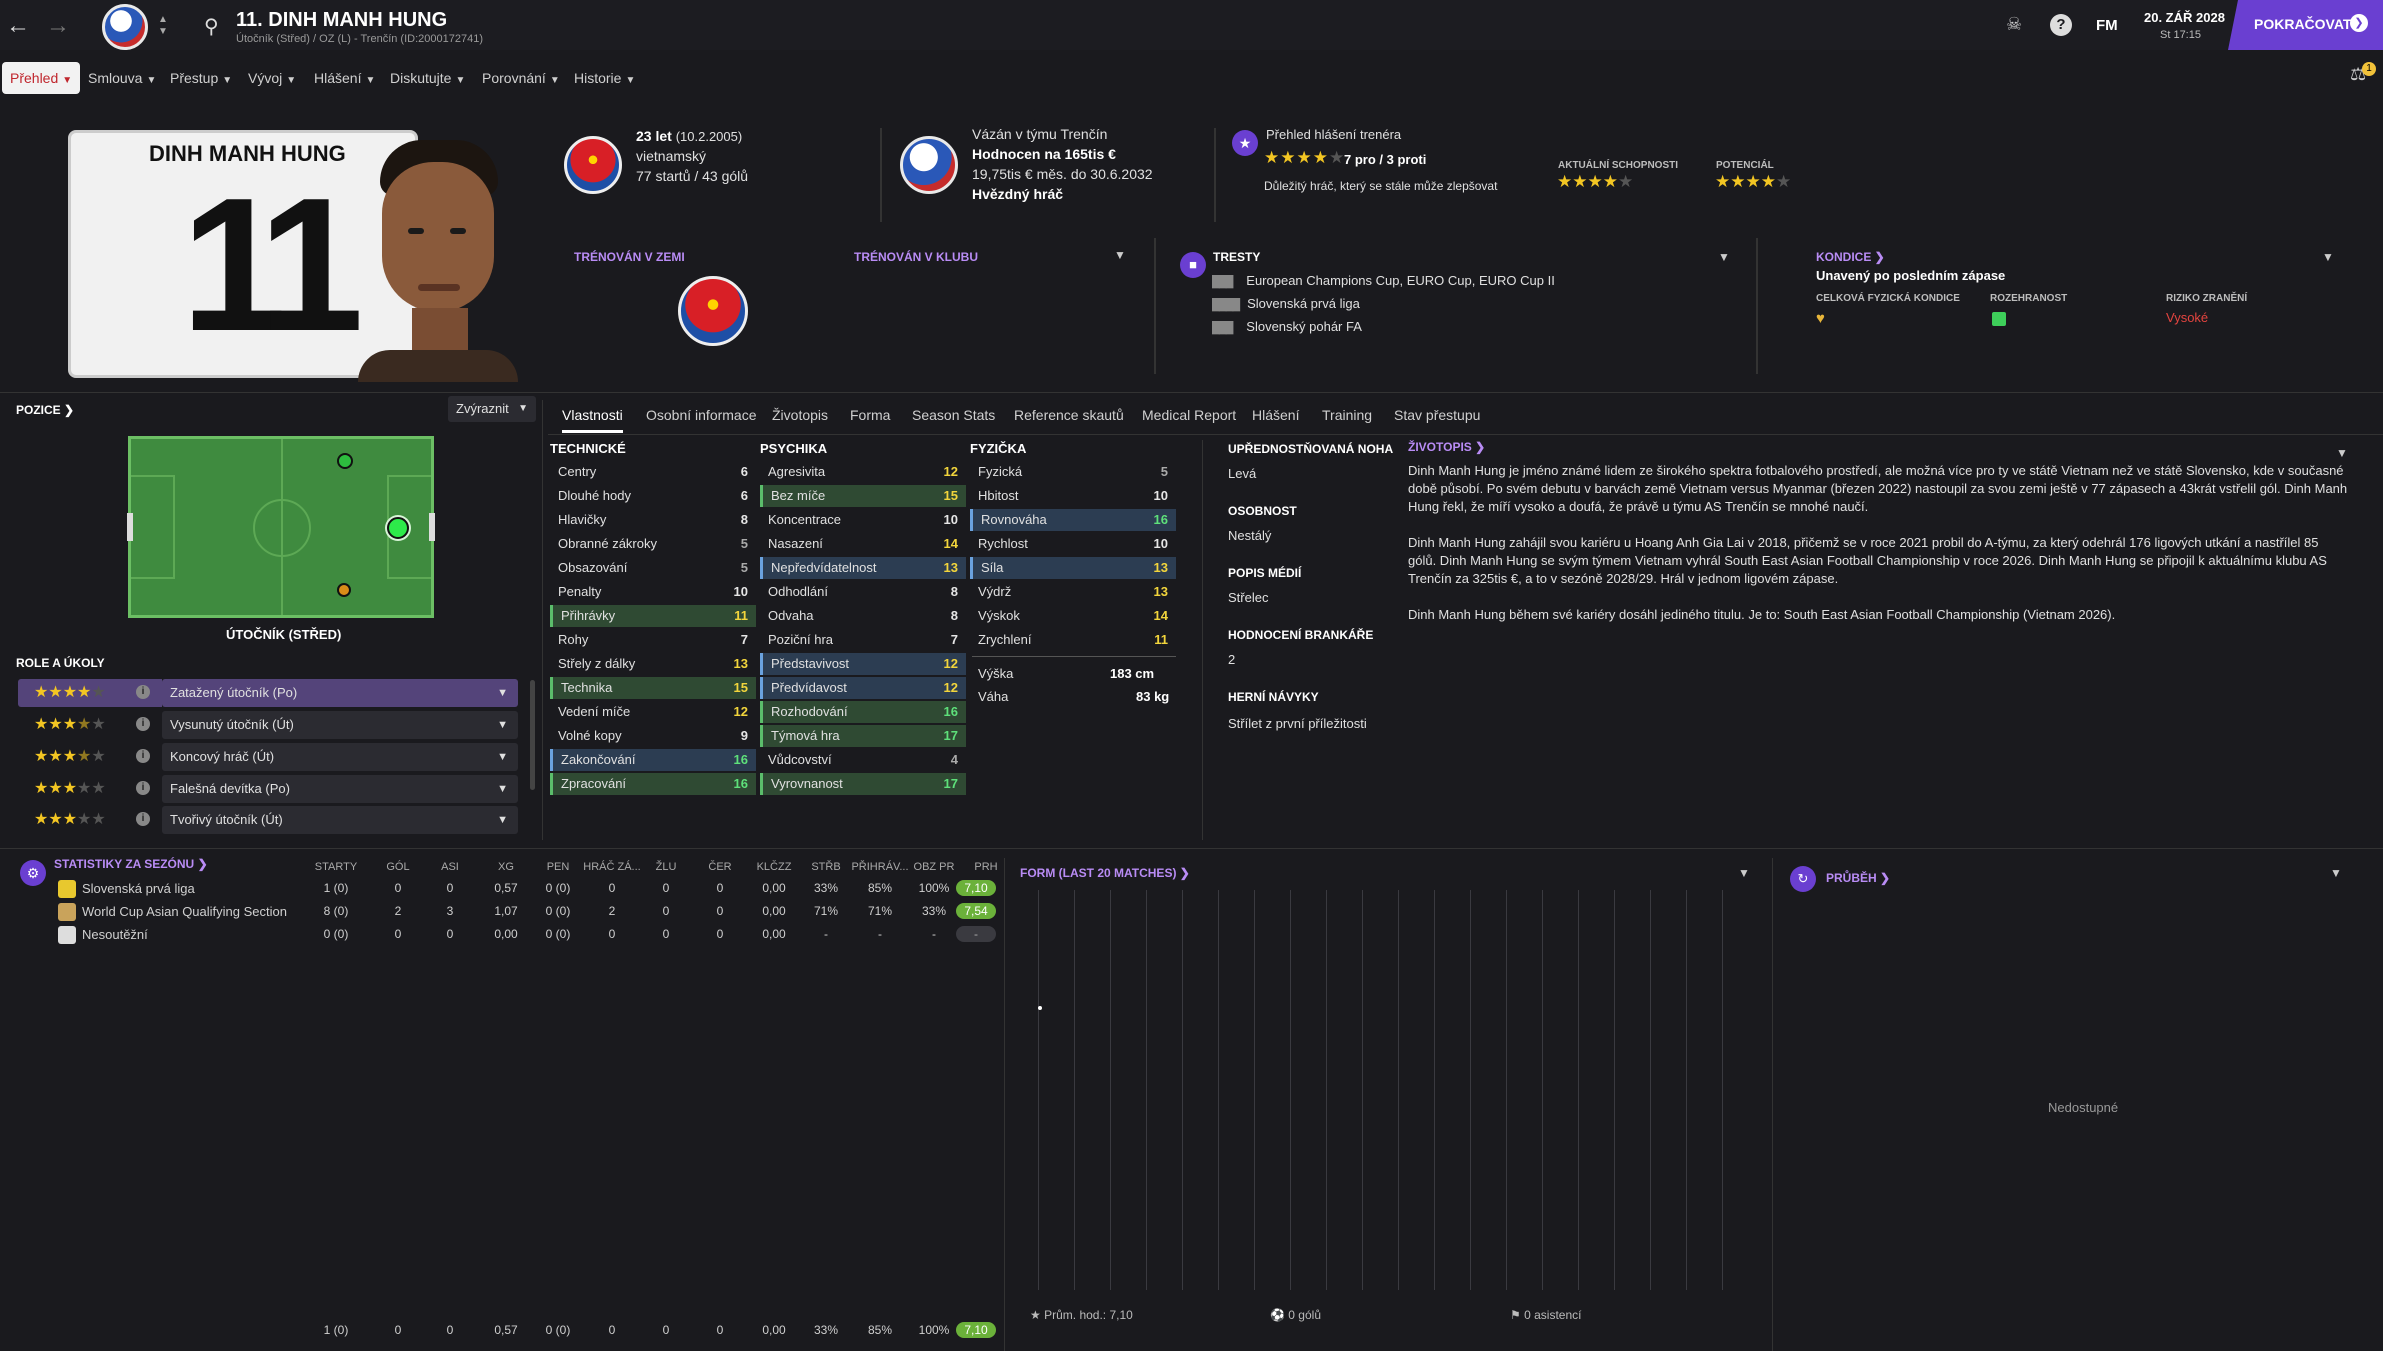 Image resolution: width=2383 pixels, height=1351 pixels. I want to click on club-badge-info, so click(929, 165).